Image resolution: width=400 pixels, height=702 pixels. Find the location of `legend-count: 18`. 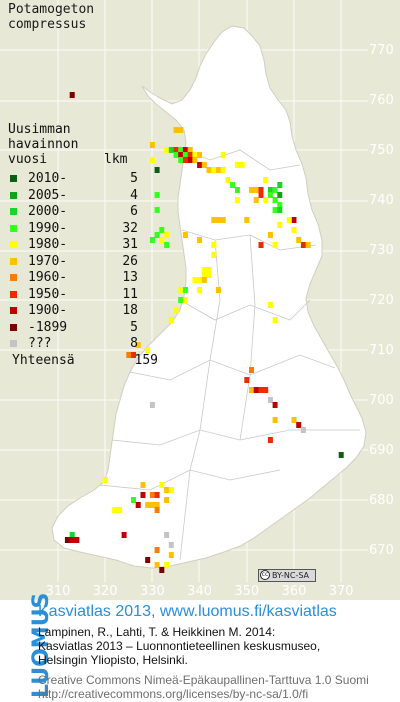

legend-count: 18 is located at coordinates (130, 310).